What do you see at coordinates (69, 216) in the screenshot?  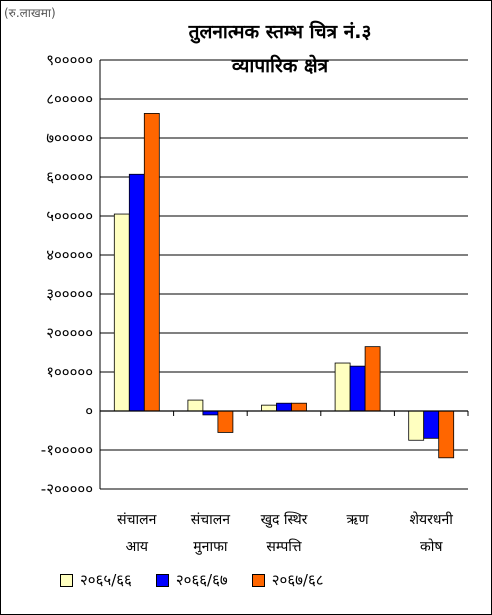 I see `y-tick-label: ५०००००` at bounding box center [69, 216].